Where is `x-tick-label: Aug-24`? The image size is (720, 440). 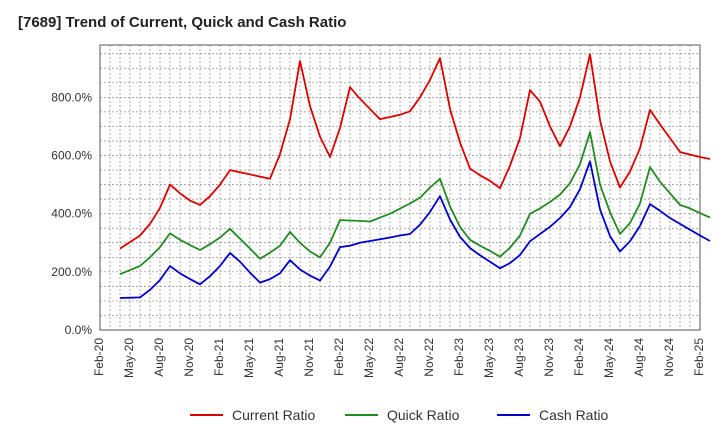
x-tick-label: Aug-24 is located at coordinates (639, 357).